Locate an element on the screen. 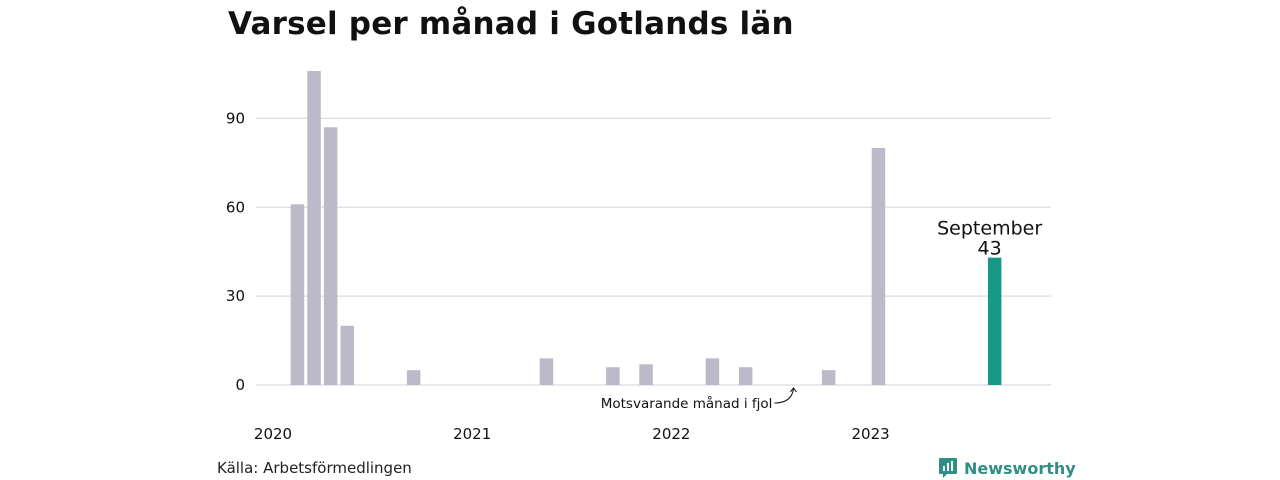  x-axis-ticks: 2020 2021 2022 2023 is located at coordinates (572, 434).